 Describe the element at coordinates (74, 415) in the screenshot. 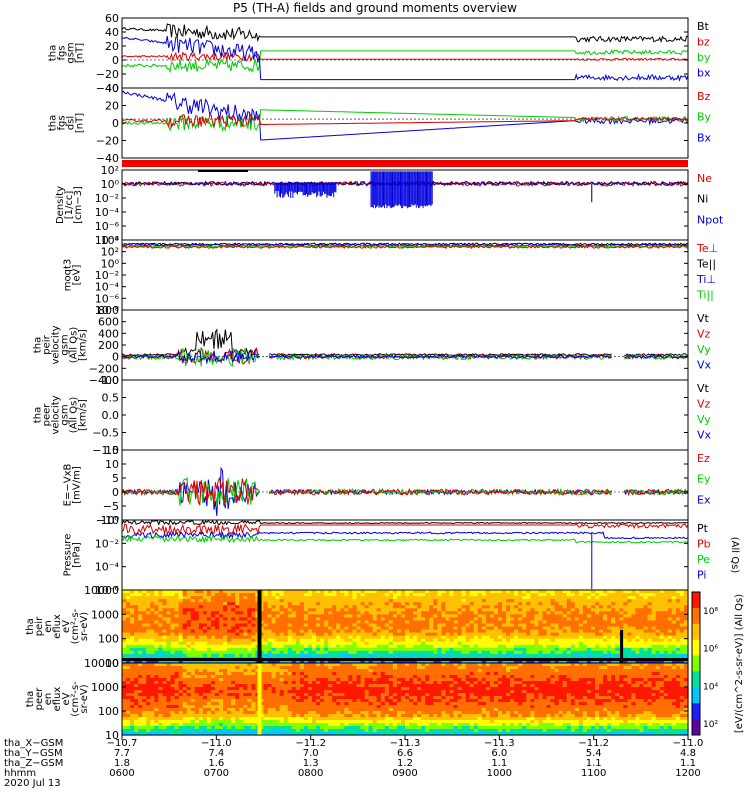

I see `y-axis-label-line: (All Qs)` at that location.